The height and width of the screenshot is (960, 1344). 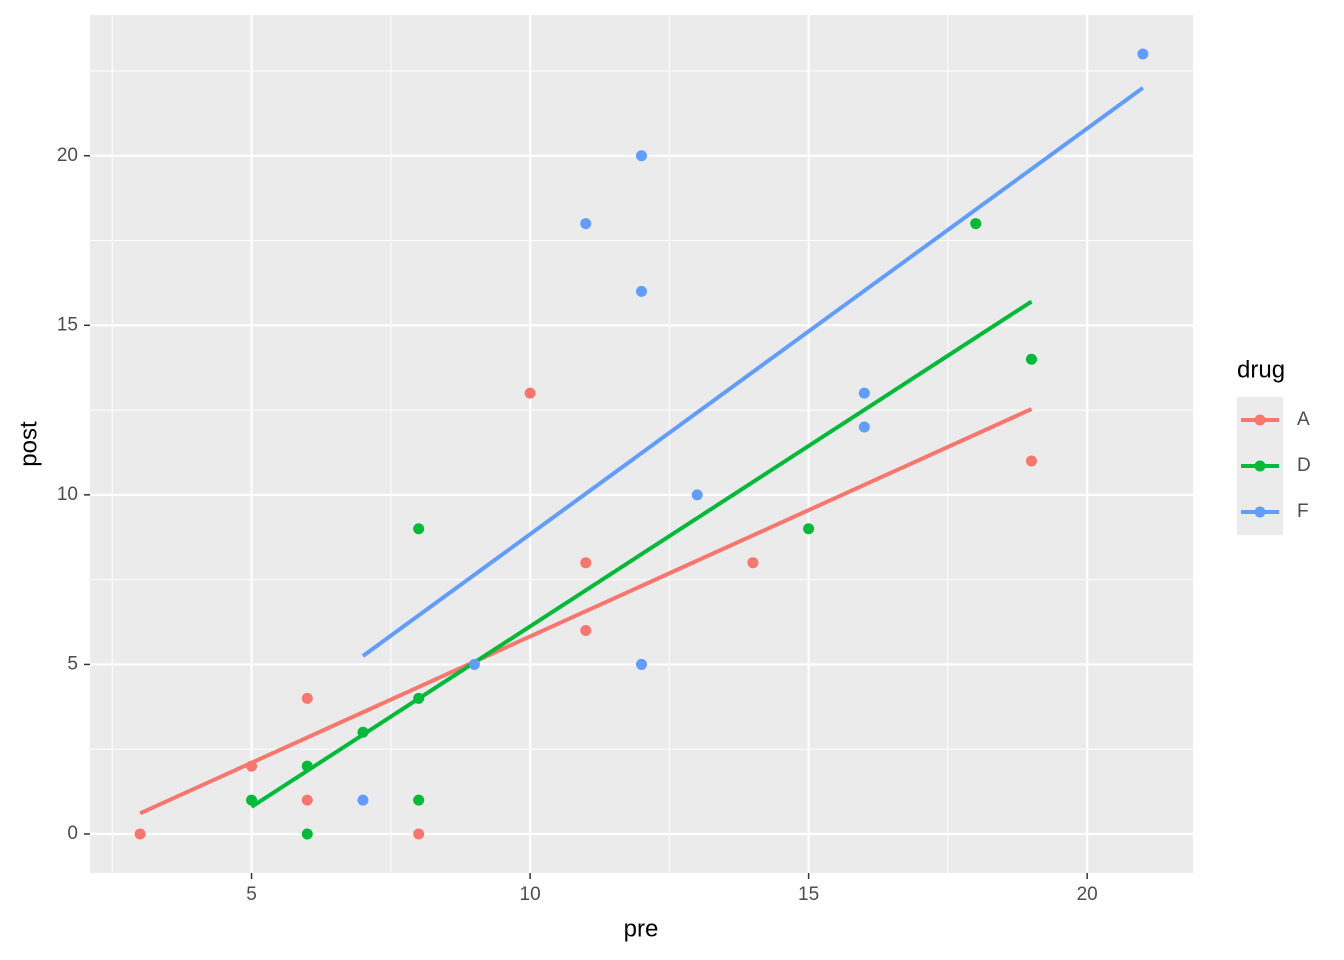 I want to click on legend-label: D, so click(x=1304, y=465).